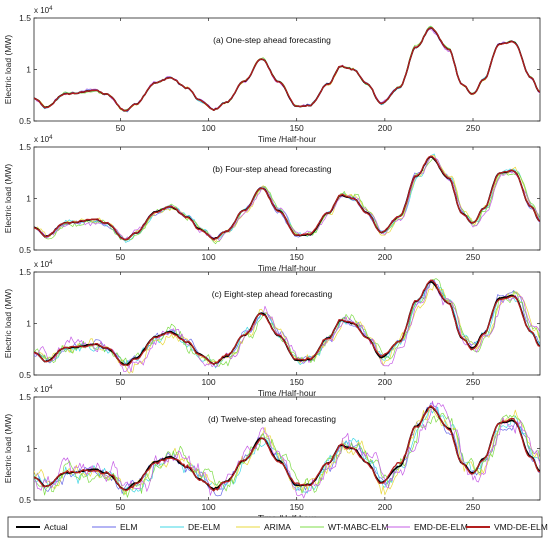  What do you see at coordinates (204, 527) in the screenshot?
I see `legend-label: DE-ELM` at bounding box center [204, 527].